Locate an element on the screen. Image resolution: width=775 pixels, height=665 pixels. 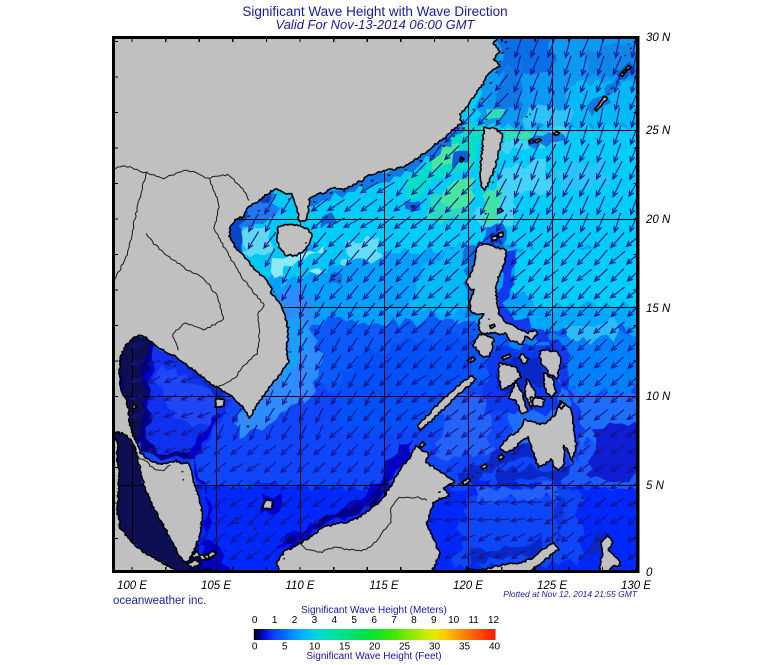
svg-text: 15 N is located at coordinates (658, 309).